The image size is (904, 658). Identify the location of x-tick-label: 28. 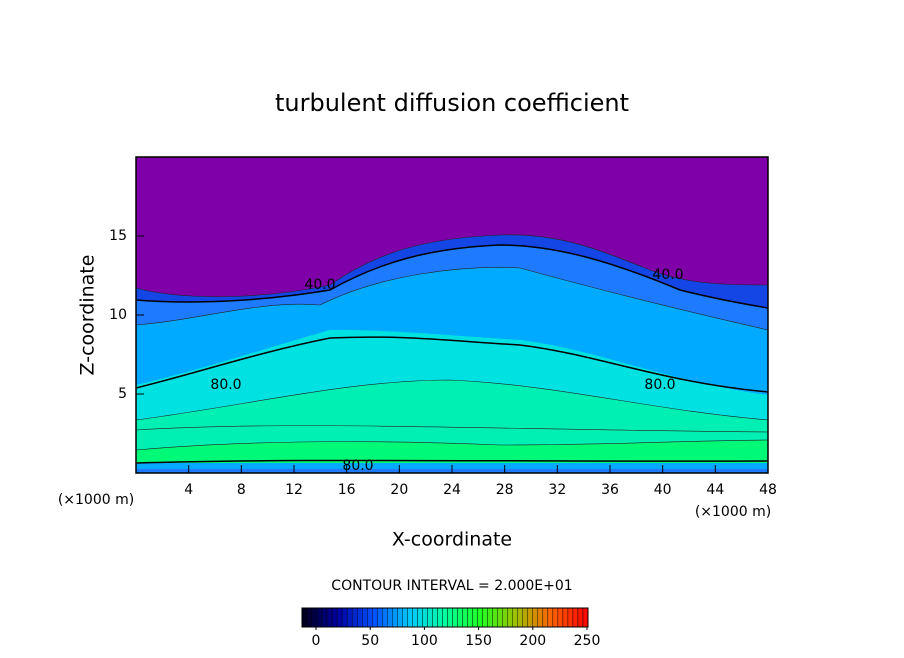
(505, 490).